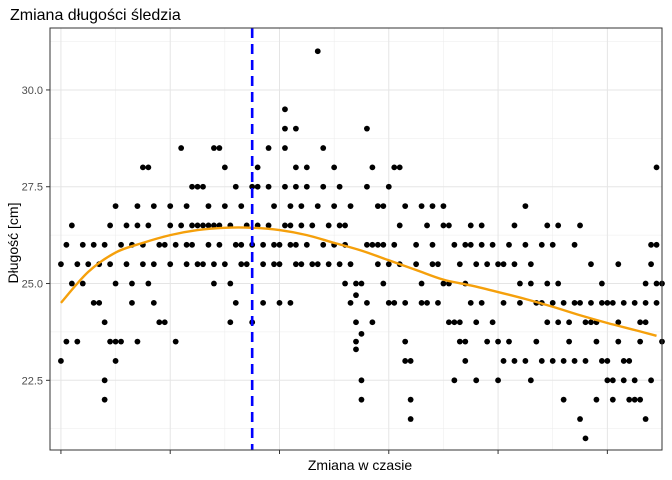 The height and width of the screenshot is (480, 672). I want to click on y-tick-label: 25.0, so click(32, 285).